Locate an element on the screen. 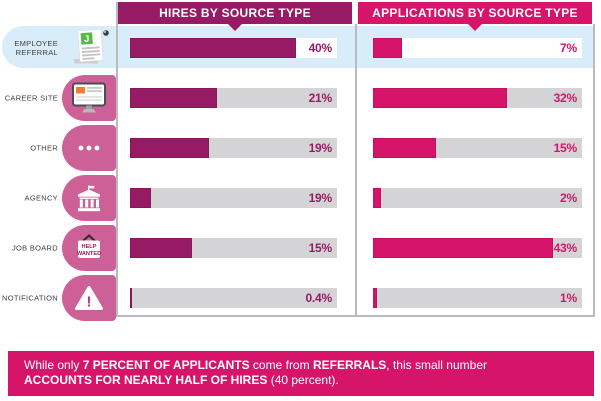 The height and width of the screenshot is (401, 601). category-label-other: OTHER is located at coordinates (44, 148).